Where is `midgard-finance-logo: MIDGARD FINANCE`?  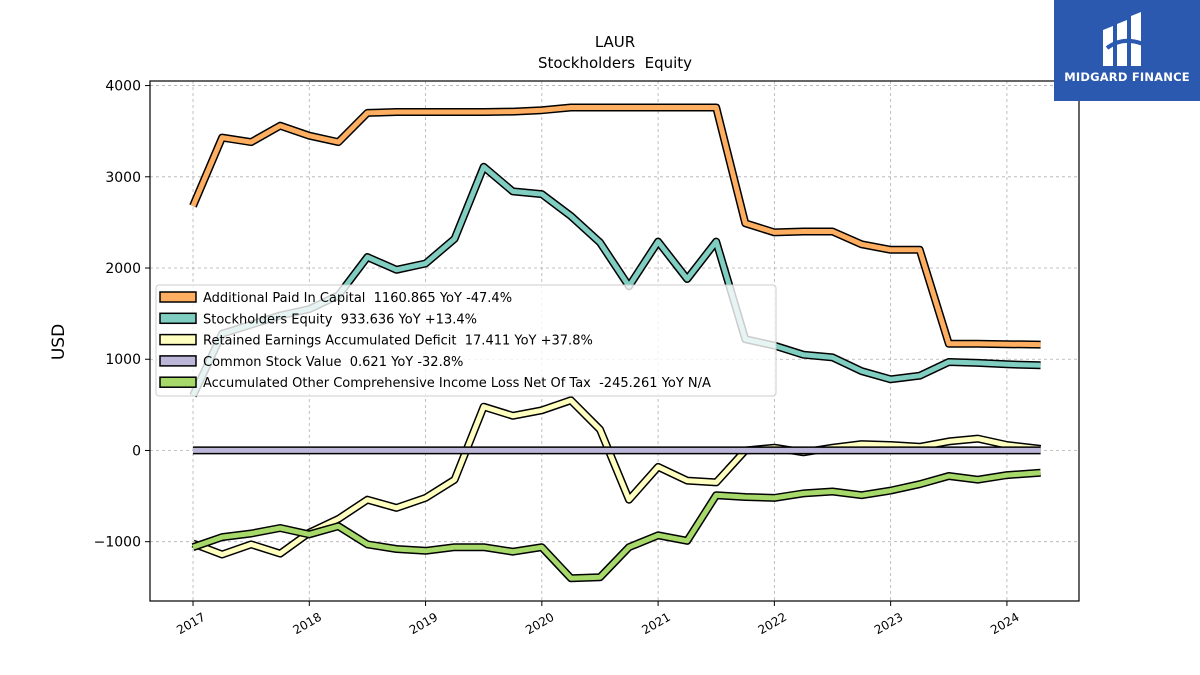 midgard-finance-logo: MIDGARD FINANCE is located at coordinates (1127, 50).